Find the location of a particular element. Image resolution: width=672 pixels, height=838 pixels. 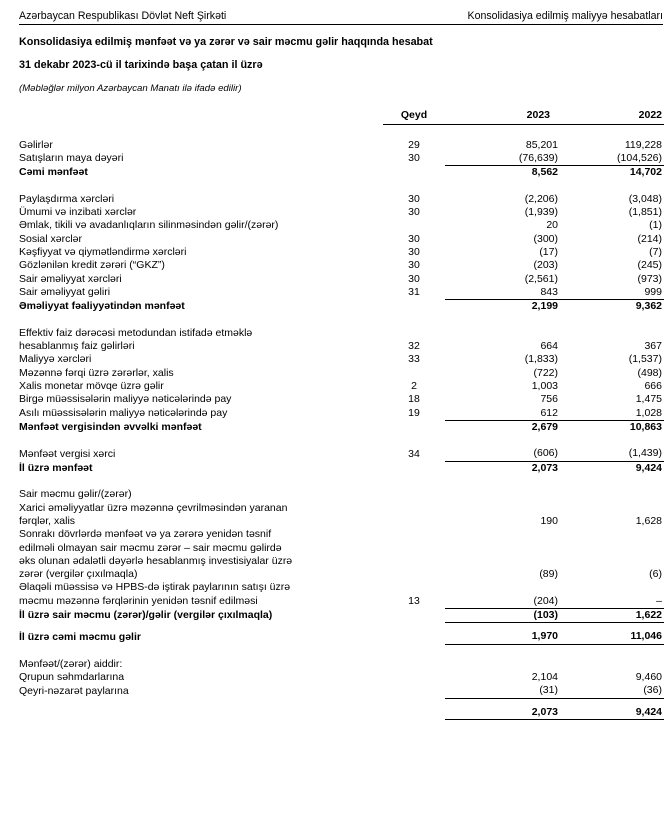

section-heading: Mənfəət/(zərər) aiddir: is located at coordinates (71, 663).